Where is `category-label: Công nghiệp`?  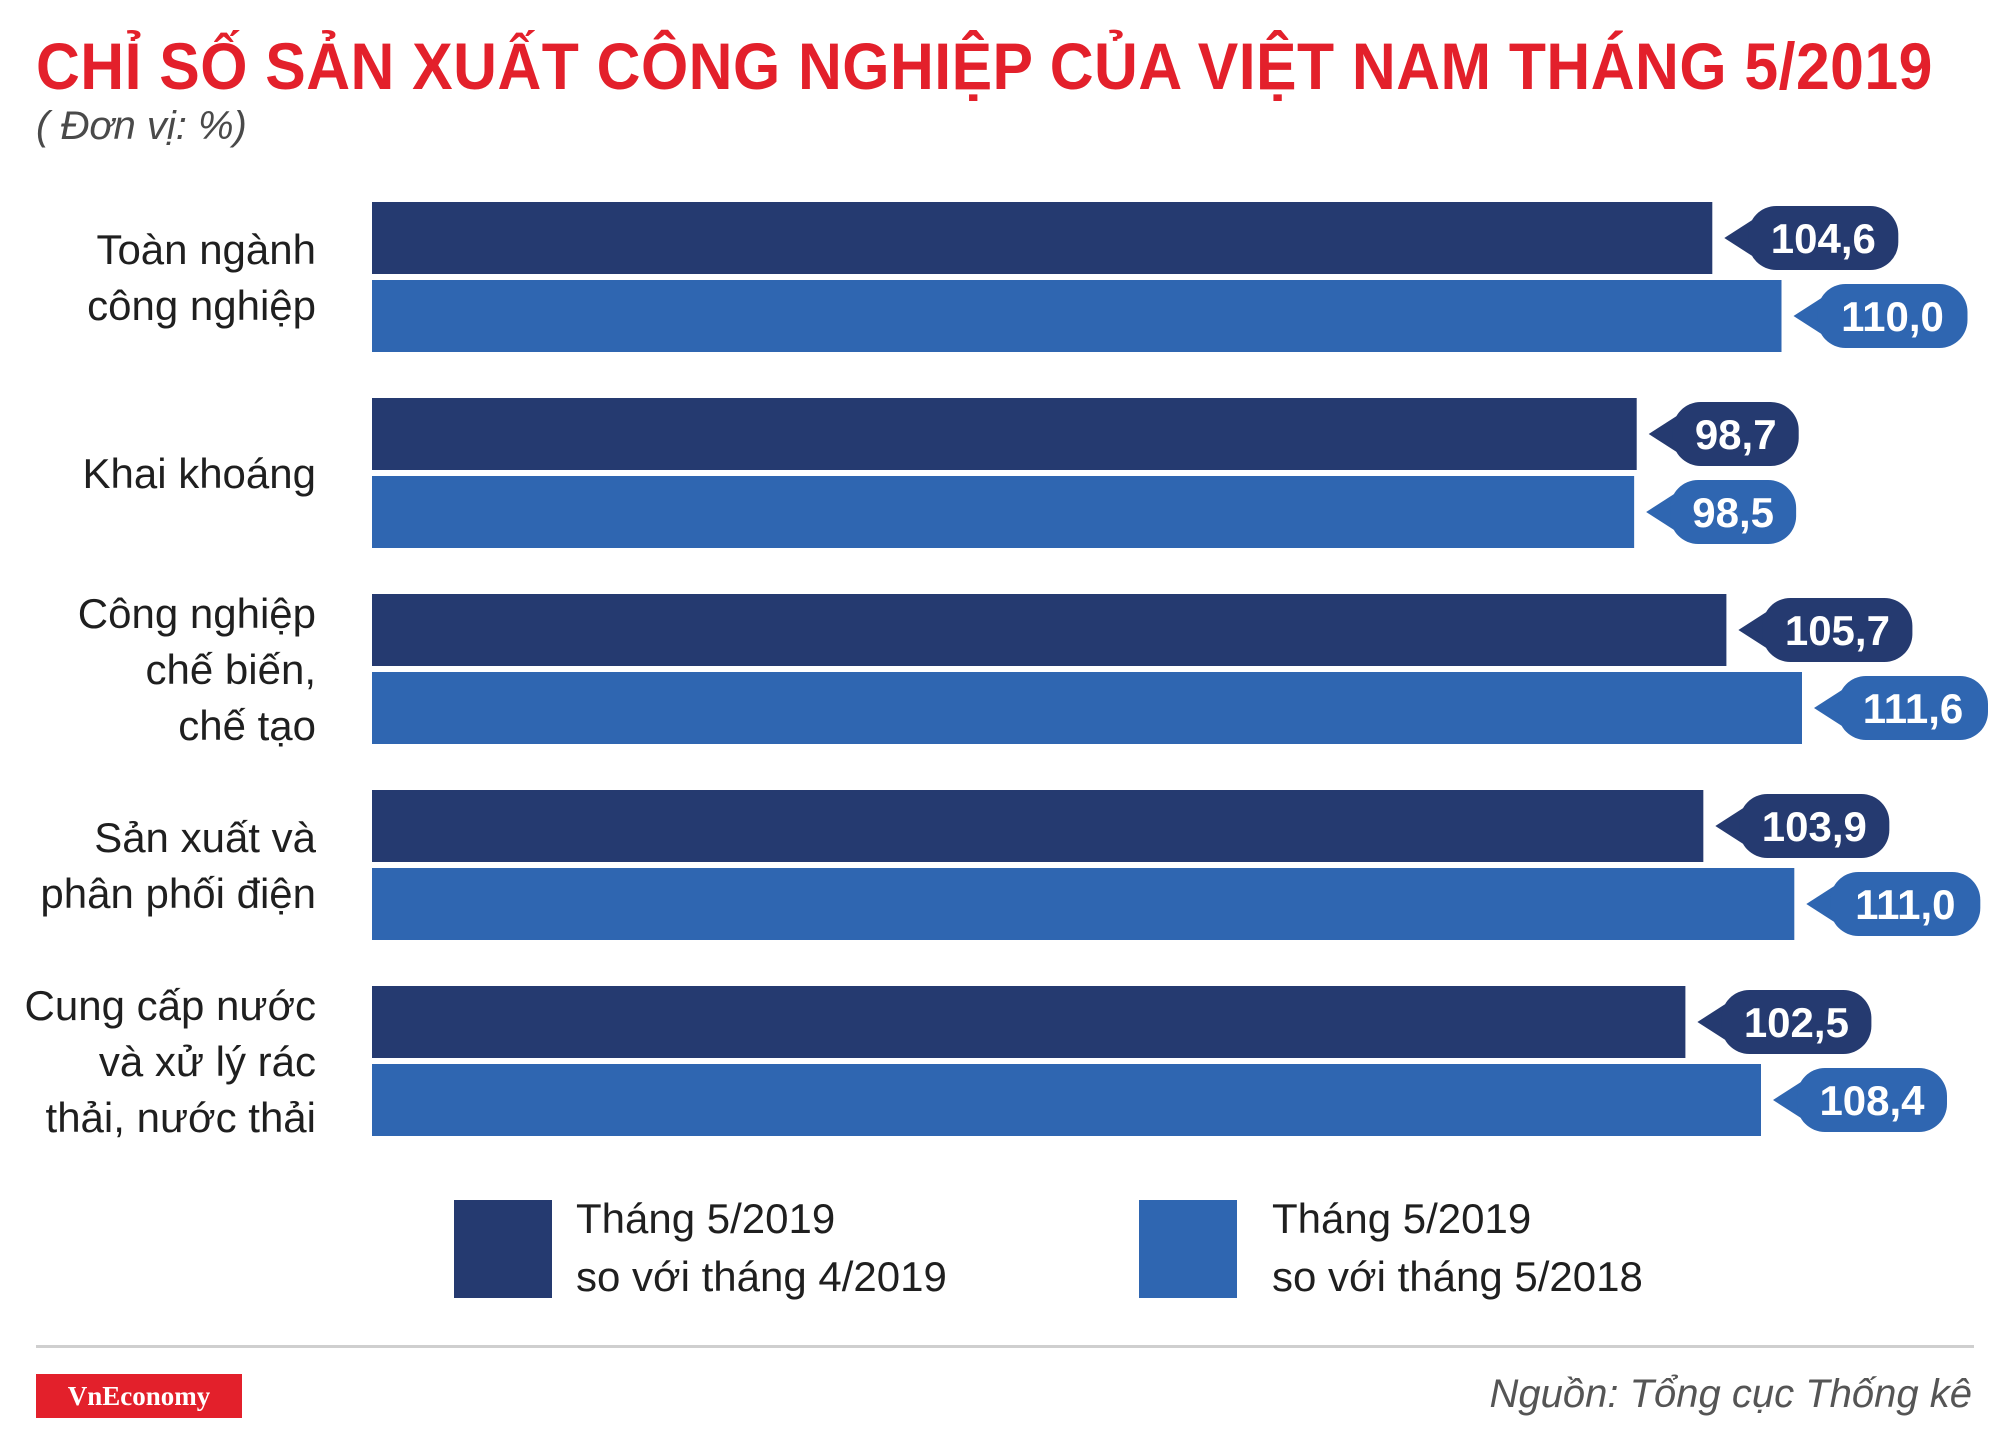 category-label: Công nghiệp is located at coordinates (197, 613).